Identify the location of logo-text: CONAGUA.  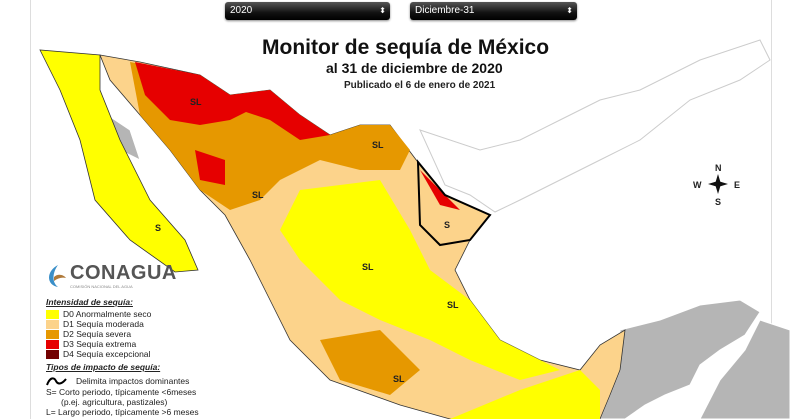
(123, 273).